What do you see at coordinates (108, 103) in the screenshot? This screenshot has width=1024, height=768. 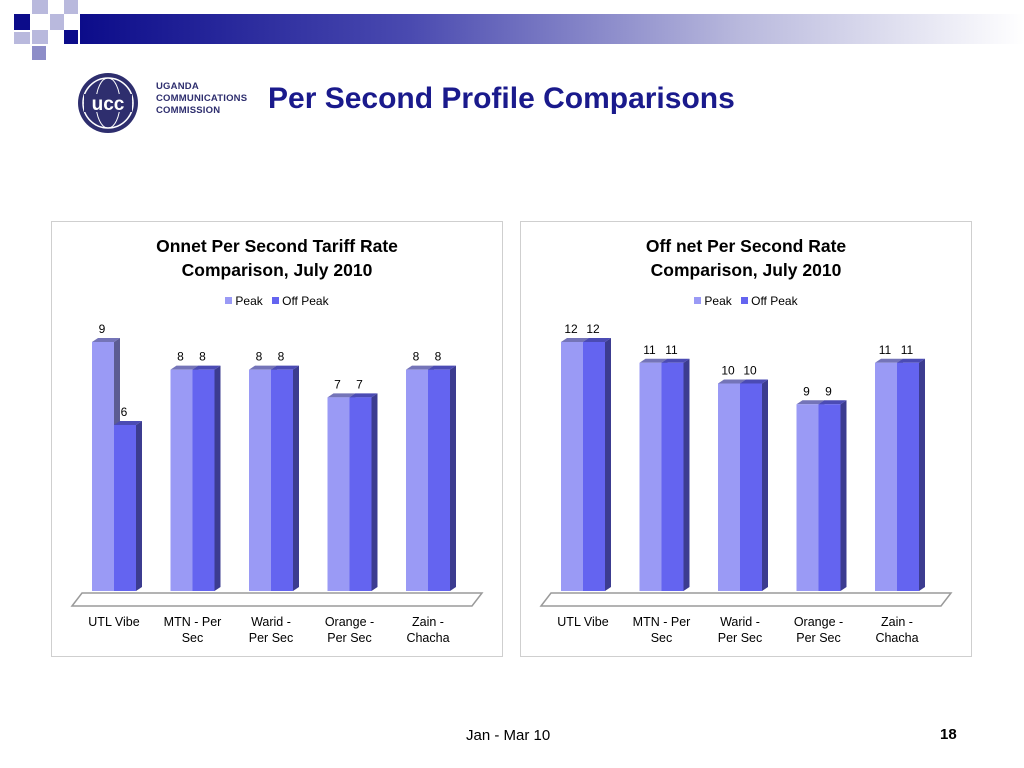 I see `ucc-logo-mark: ucc` at bounding box center [108, 103].